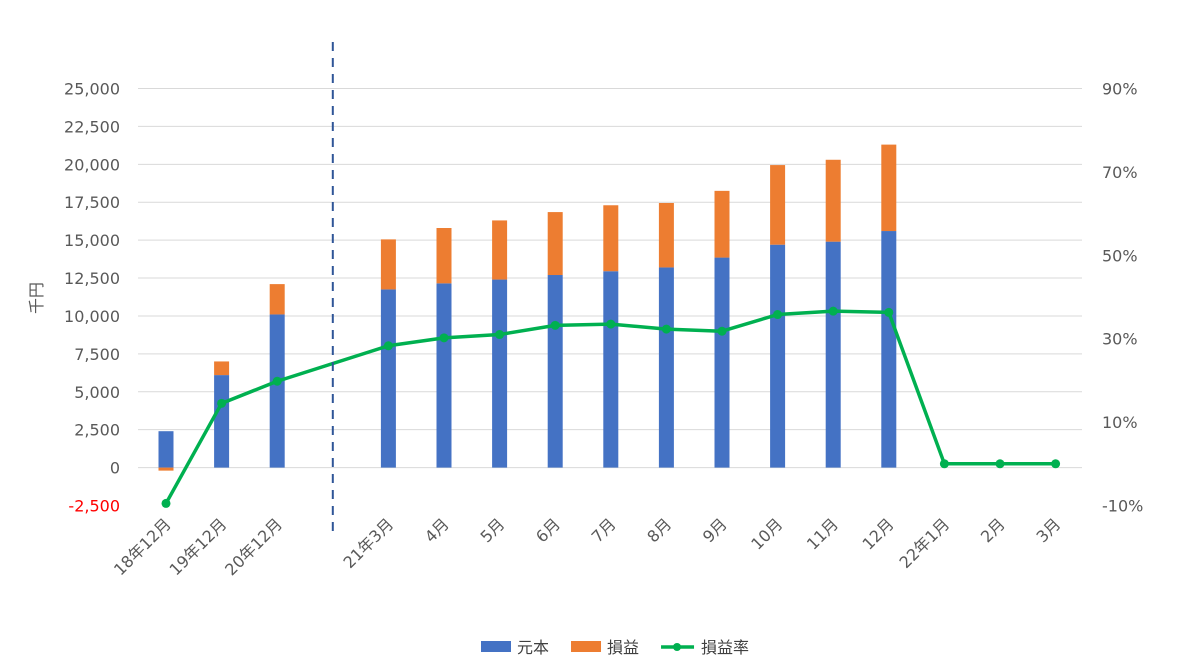 The width and height of the screenshot is (1198, 667). Describe the element at coordinates (92, 240) in the screenshot. I see `left-tick-label: 15,000` at that location.